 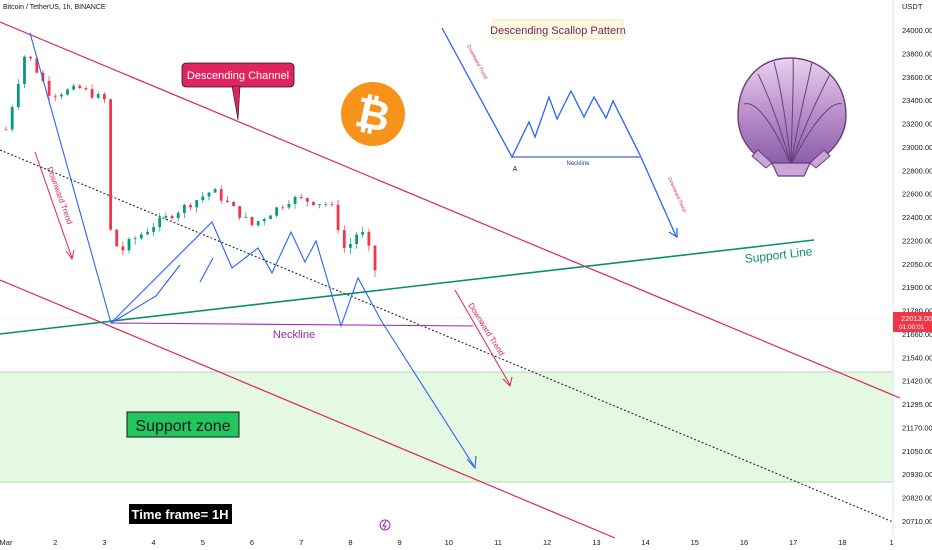 What do you see at coordinates (917, 124) in the screenshot?
I see `price-tick-label: 23200.00` at bounding box center [917, 124].